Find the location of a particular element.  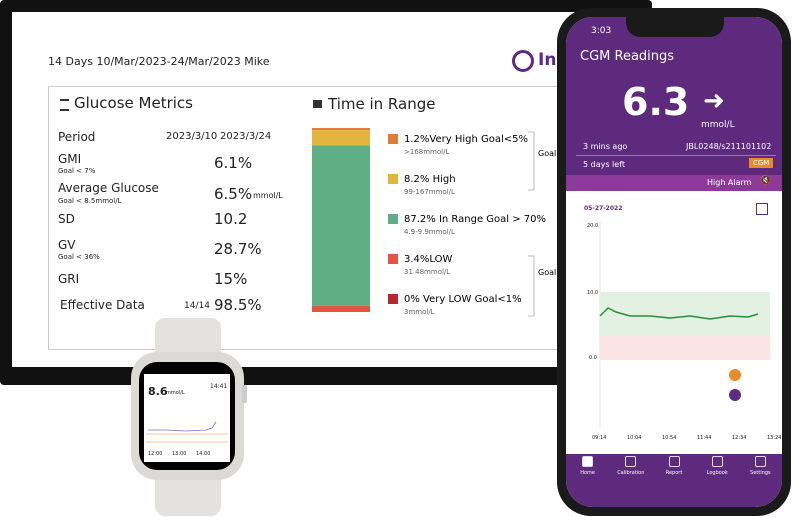

y-label: 20.0 is located at coordinates (593, 226).